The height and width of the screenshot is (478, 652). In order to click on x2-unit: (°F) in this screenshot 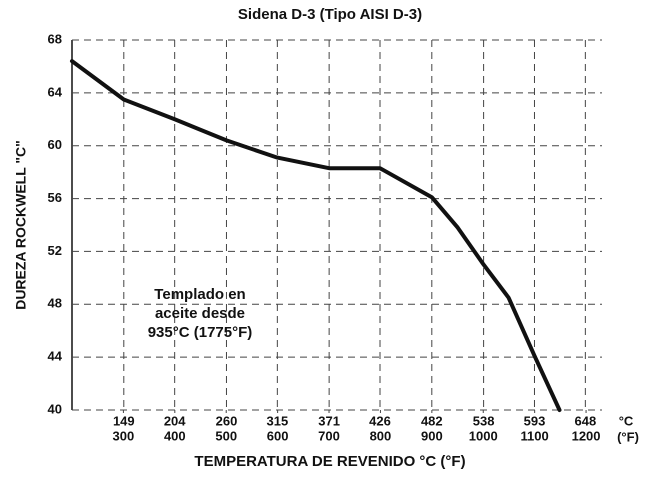, I will do `click(628, 436)`.